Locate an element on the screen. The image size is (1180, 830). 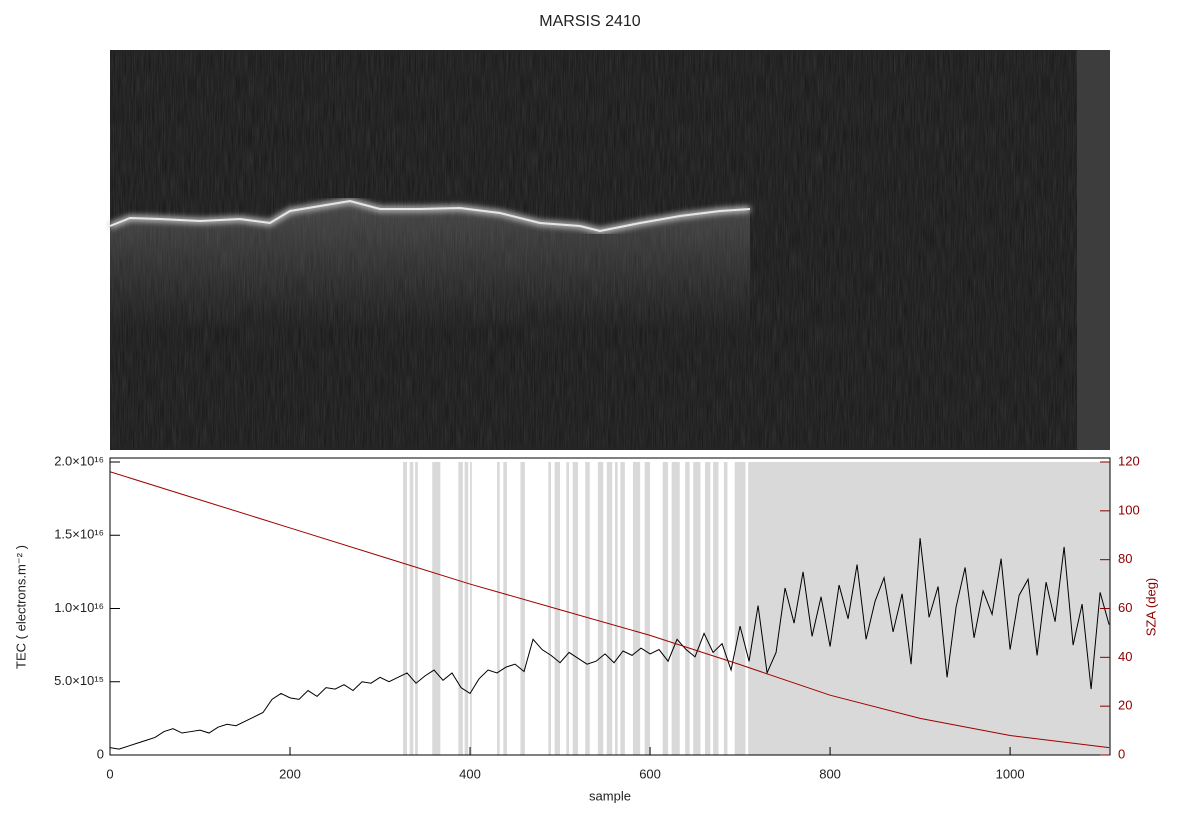
y2-tick-label: 80 is located at coordinates (1125, 558).